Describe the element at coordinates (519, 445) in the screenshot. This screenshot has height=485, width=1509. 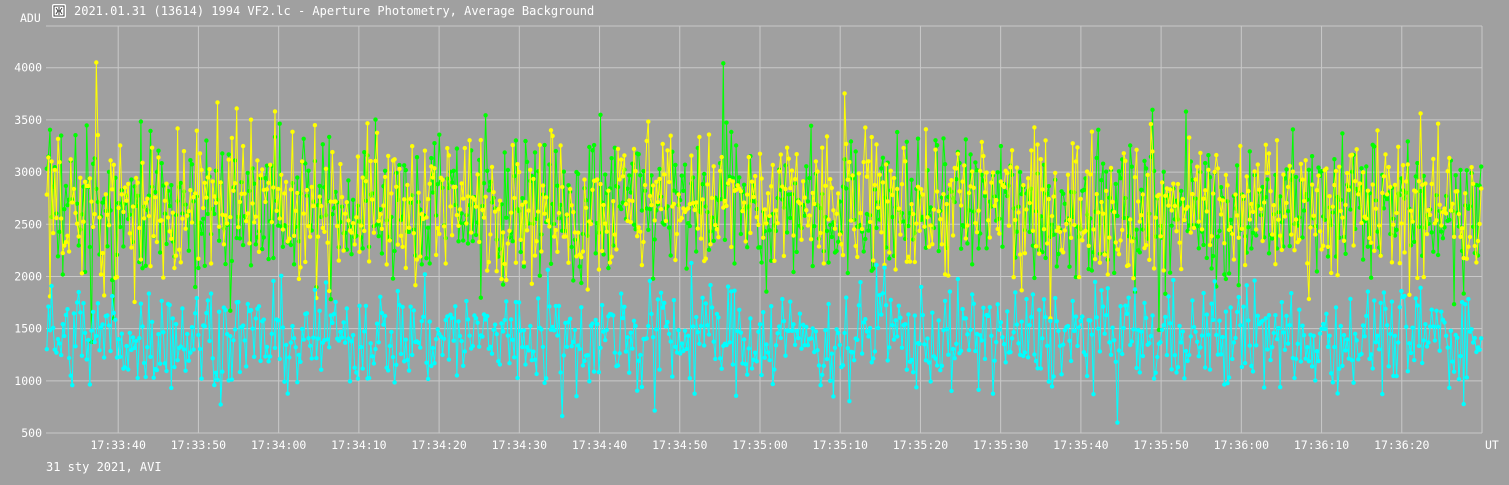
I see `x-tick-label: 17:34:30` at that location.